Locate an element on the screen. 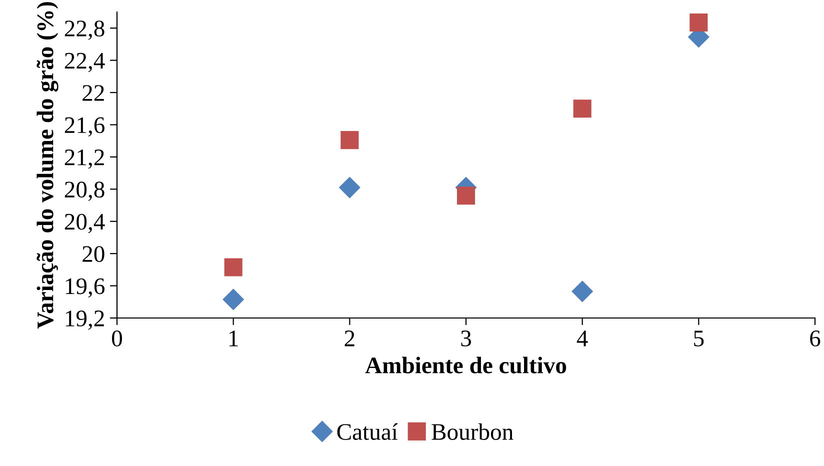 The width and height of the screenshot is (824, 466). x-tick-label: 6 is located at coordinates (815, 338).